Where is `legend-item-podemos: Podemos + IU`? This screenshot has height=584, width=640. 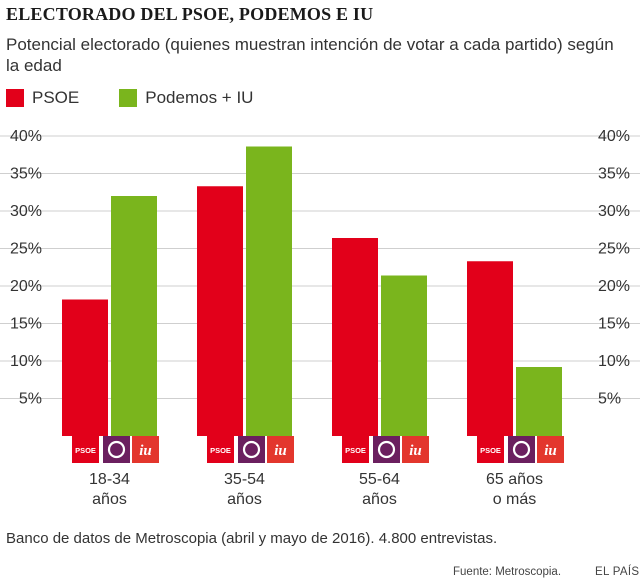 legend-item-podemos: Podemos + IU is located at coordinates (186, 98).